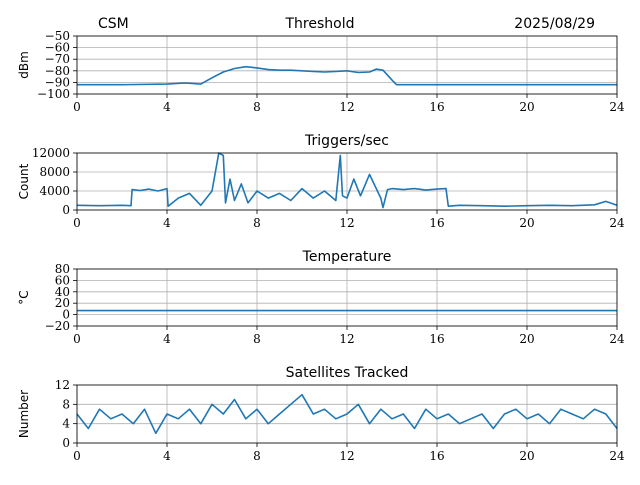 This screenshot has width=640, height=485. Describe the element at coordinates (24, 65) in the screenshot. I see `y-axis-label: dBm` at that location.